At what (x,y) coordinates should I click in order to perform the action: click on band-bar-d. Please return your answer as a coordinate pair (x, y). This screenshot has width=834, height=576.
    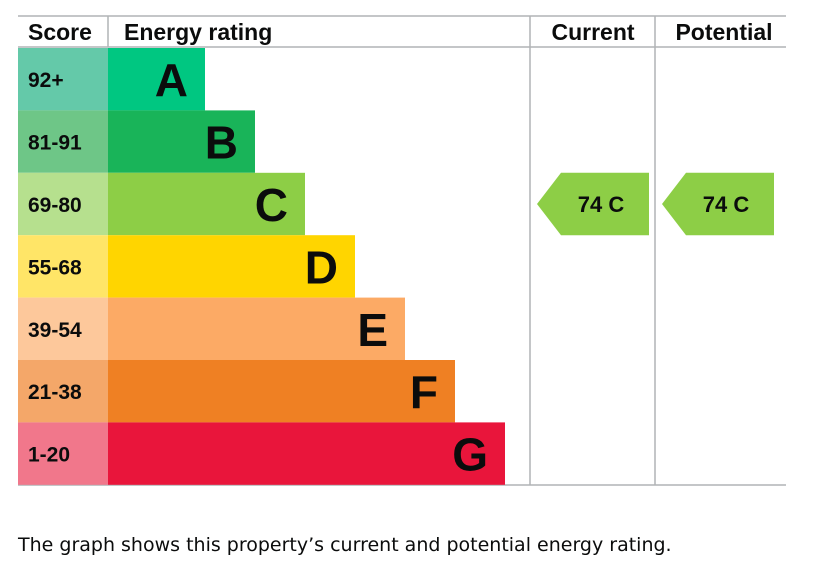
    Looking at the image, I should click on (231, 266).